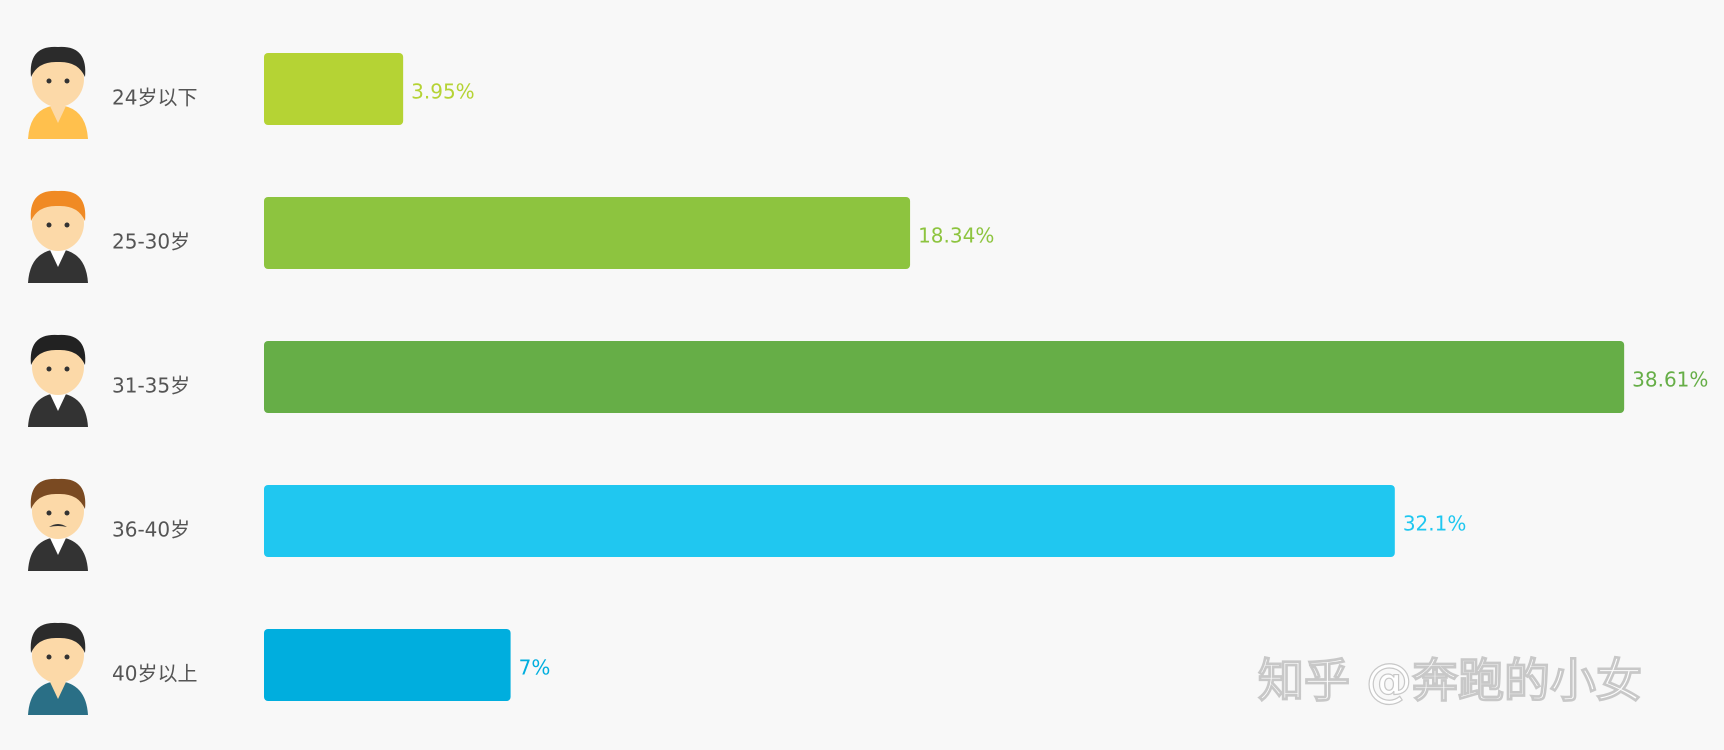  What do you see at coordinates (151, 530) in the screenshot?
I see `category-label: 36-40岁` at bounding box center [151, 530].